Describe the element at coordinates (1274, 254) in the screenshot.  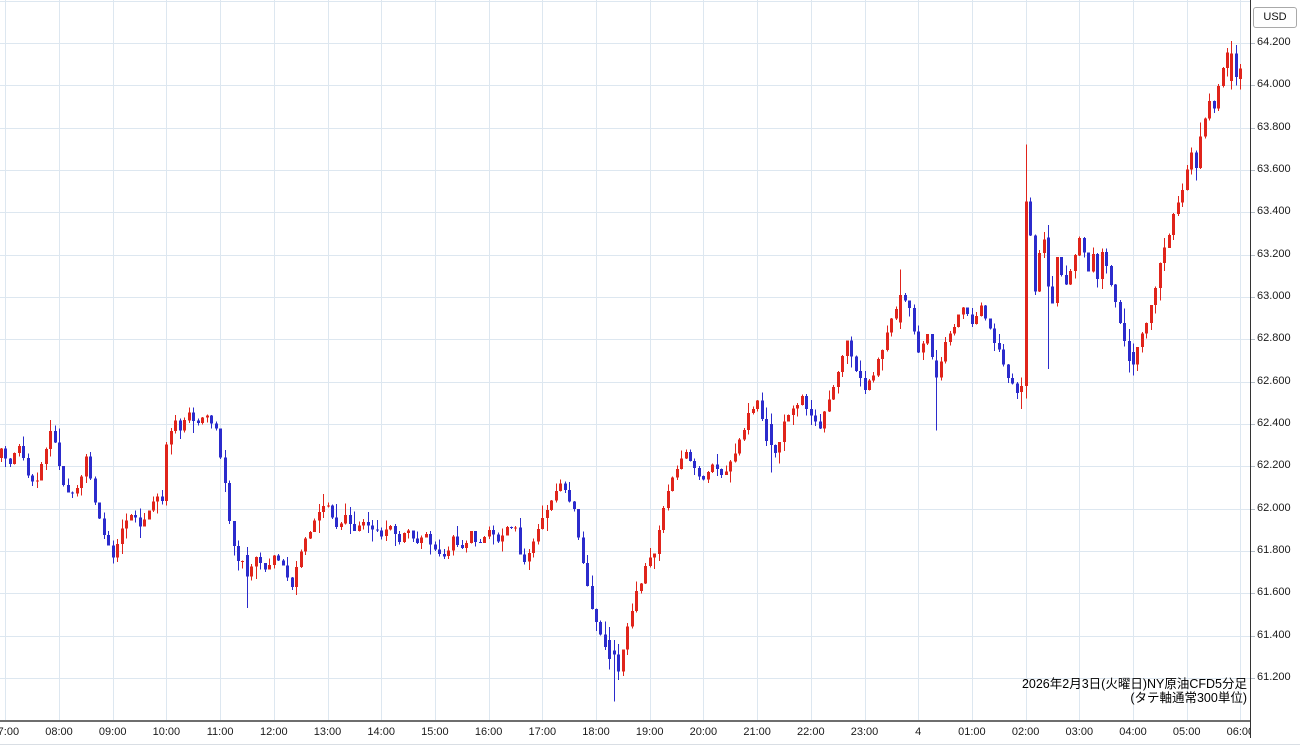
I see `price-tick-label: 63.200` at that location.